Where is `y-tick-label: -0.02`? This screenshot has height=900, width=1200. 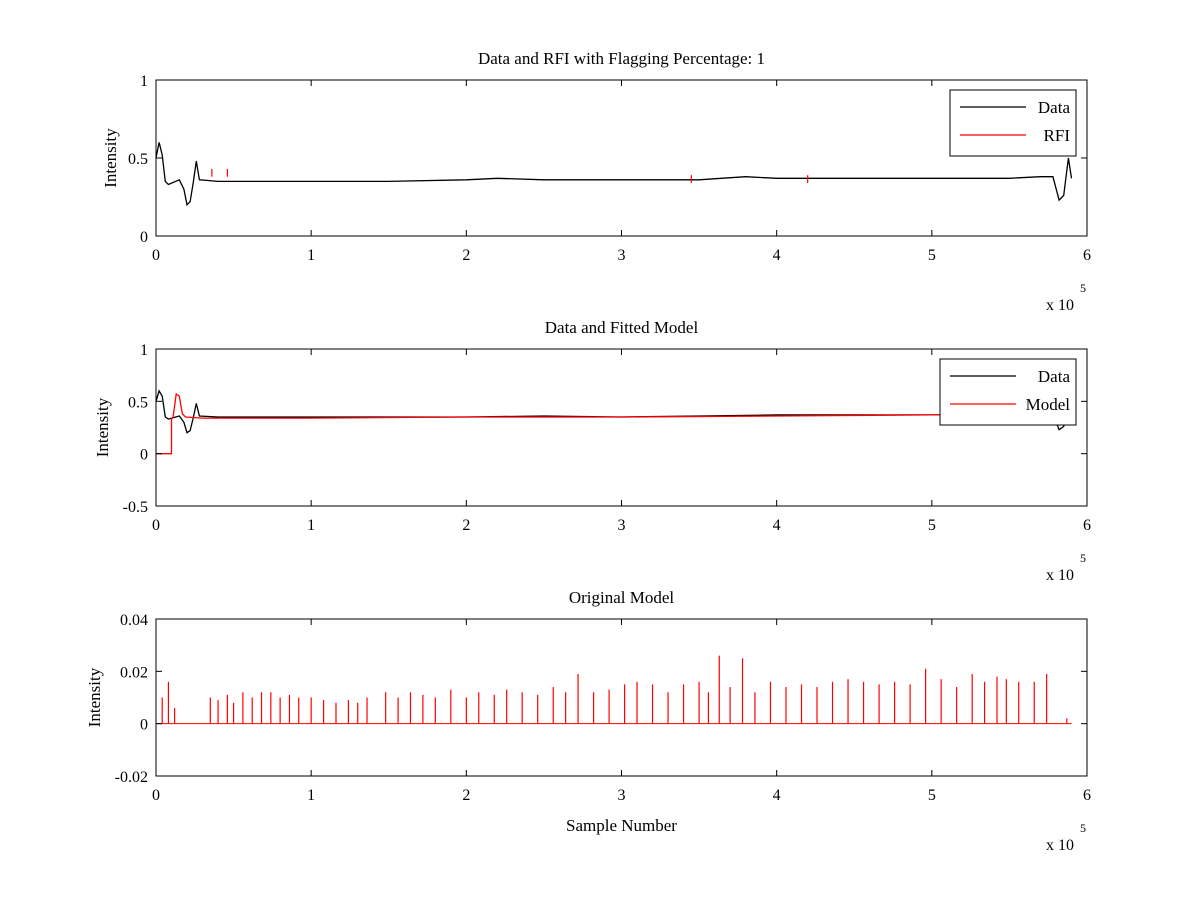 y-tick-label: -0.02 is located at coordinates (131, 777).